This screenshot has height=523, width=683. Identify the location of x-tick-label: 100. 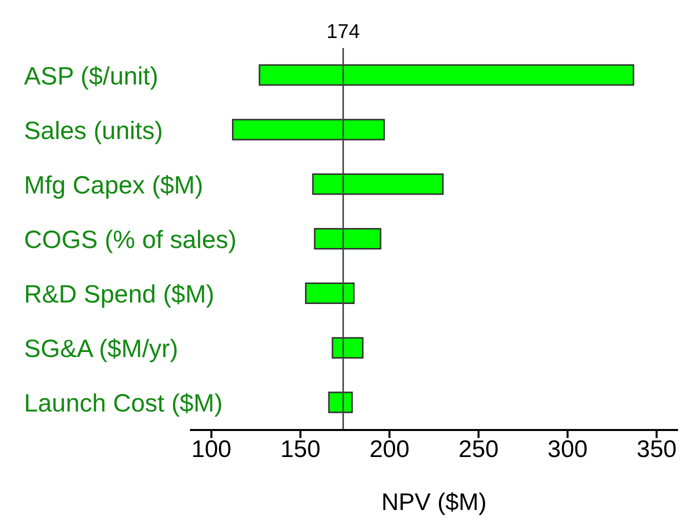
(211, 450).